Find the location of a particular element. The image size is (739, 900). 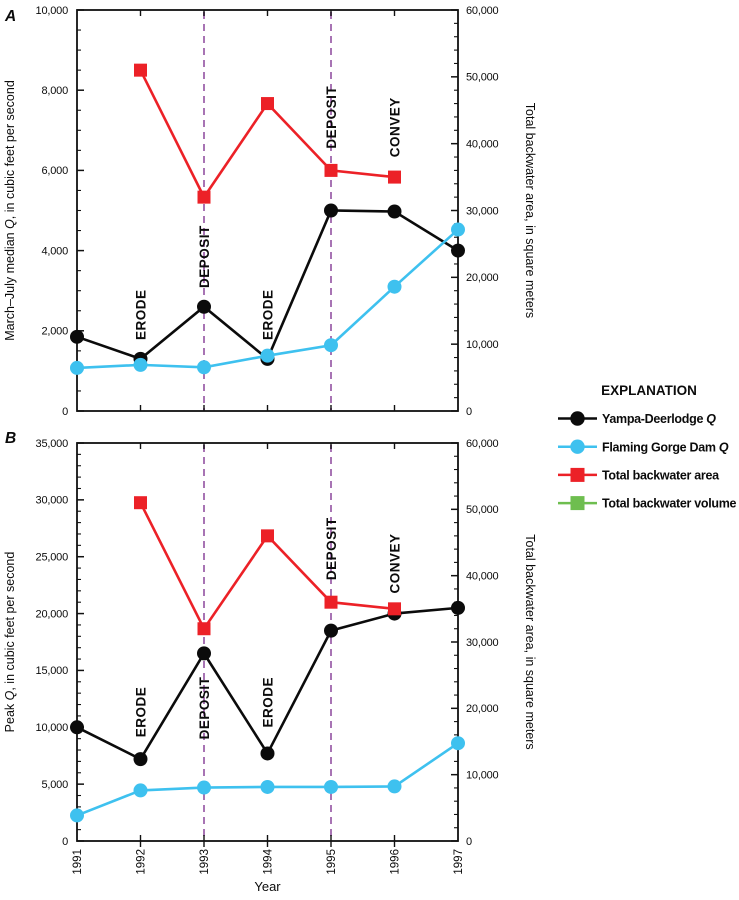

legend-label: Total backwater volume is located at coordinates (669, 504).